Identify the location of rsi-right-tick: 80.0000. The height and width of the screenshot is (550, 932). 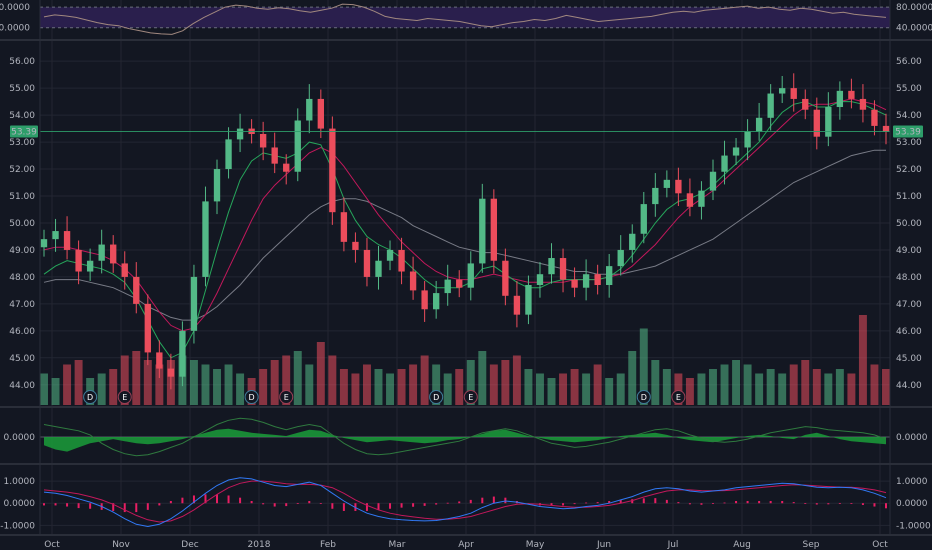
(914, 8).